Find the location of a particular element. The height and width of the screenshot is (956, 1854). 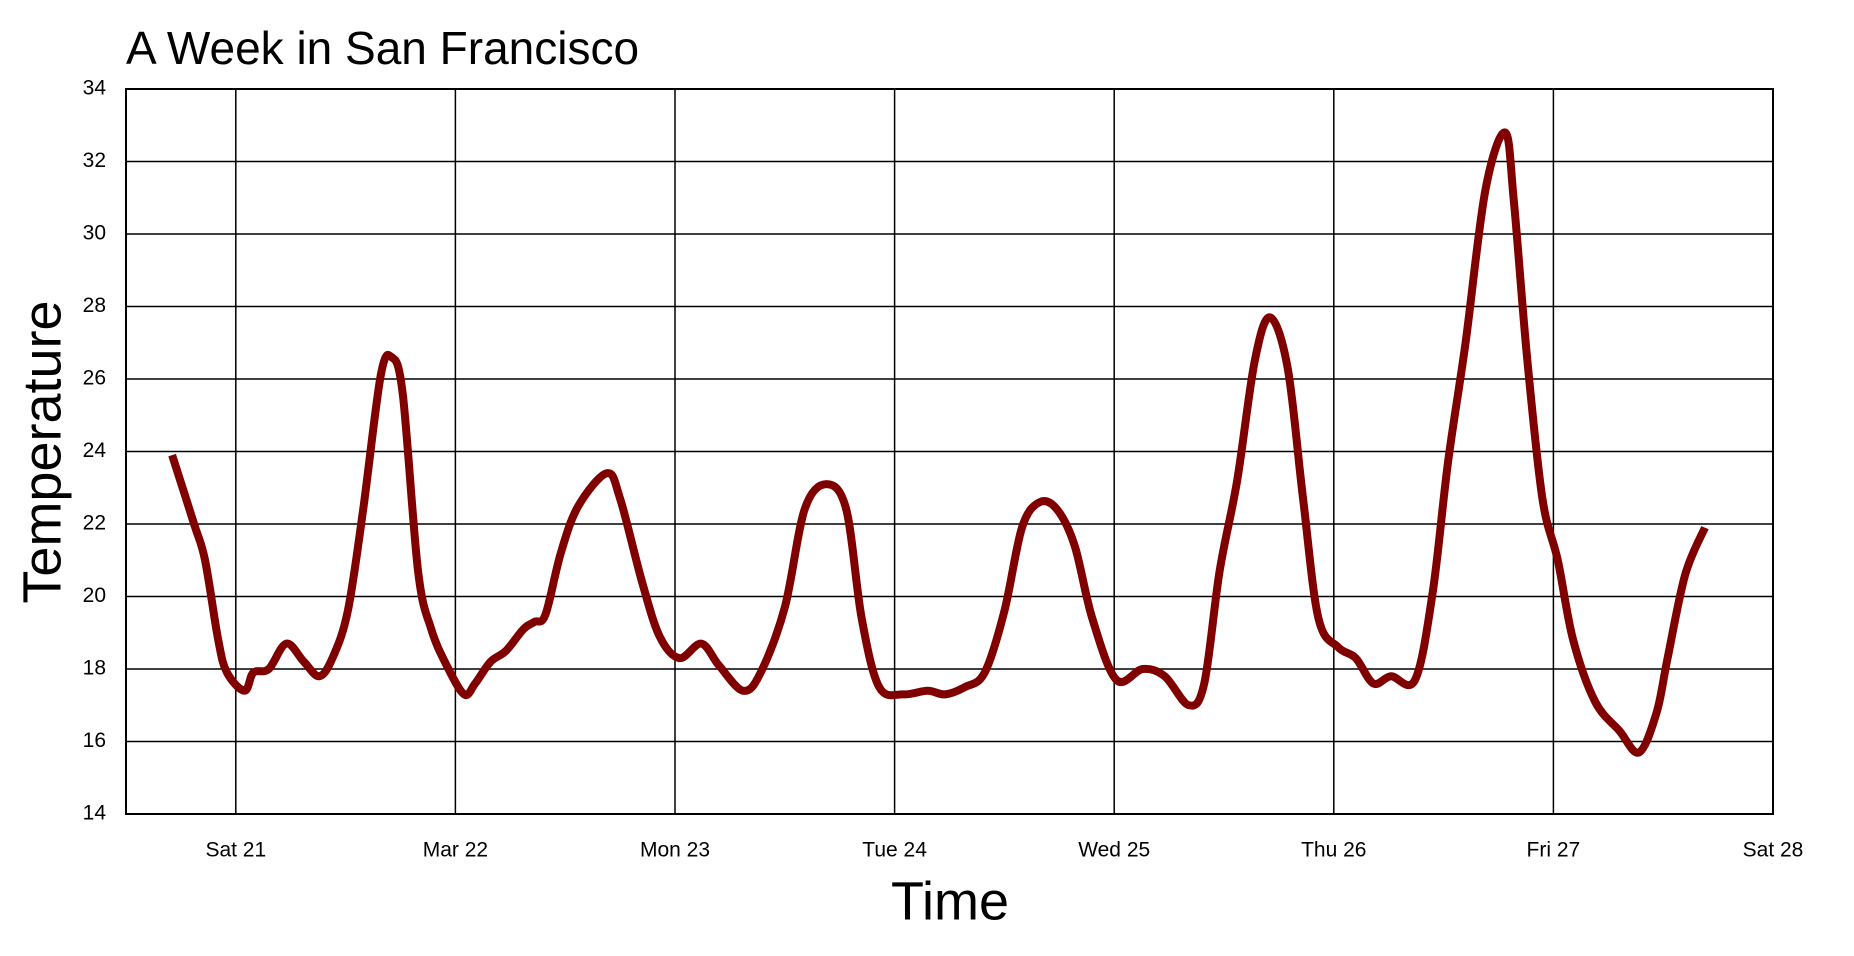

y-tick-label: 26 is located at coordinates (94, 378).